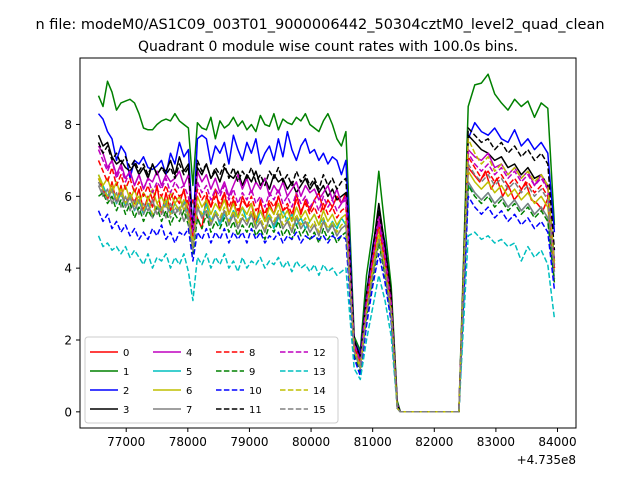 The width and height of the screenshot is (640, 480). Describe the element at coordinates (557, 442) in the screenshot. I see `x-tick-label: 84000` at that location.